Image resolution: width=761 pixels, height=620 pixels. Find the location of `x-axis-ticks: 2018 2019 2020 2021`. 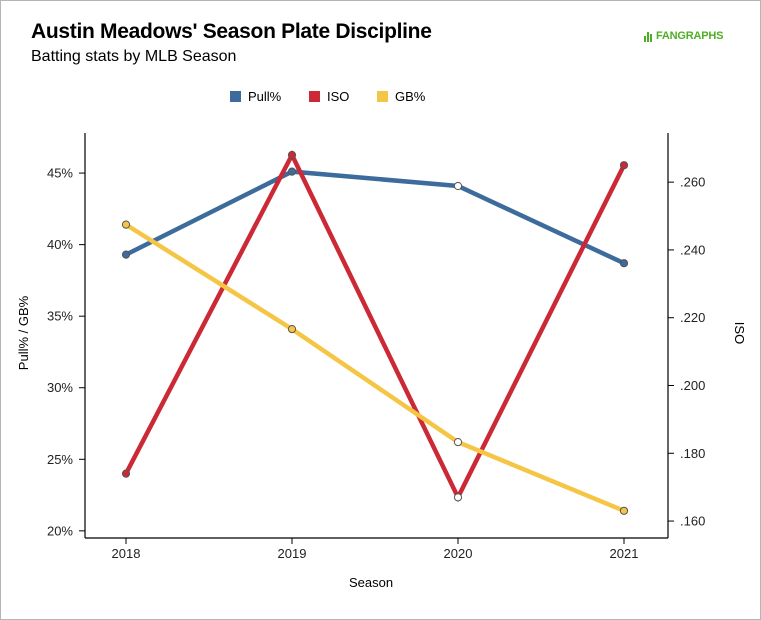

x-axis-ticks: 2018 2019 2020 2021 is located at coordinates (375, 549).